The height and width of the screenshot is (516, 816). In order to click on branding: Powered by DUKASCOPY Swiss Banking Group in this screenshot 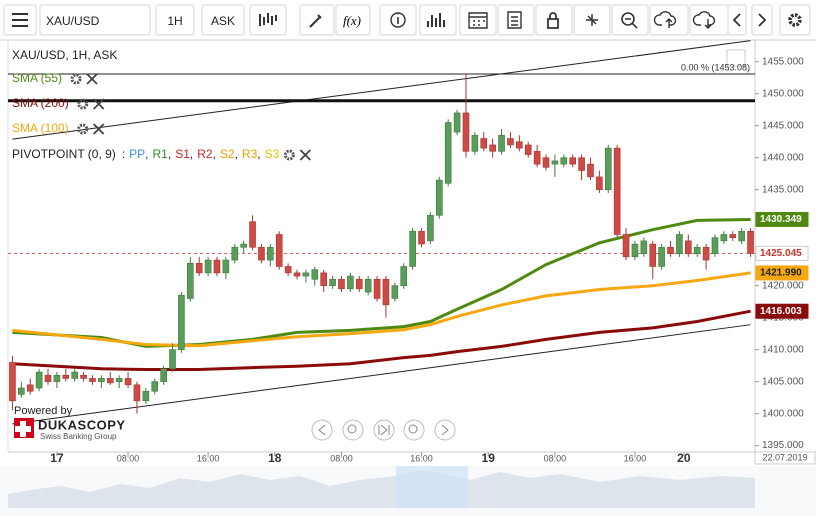, I will do `click(70, 423)`.